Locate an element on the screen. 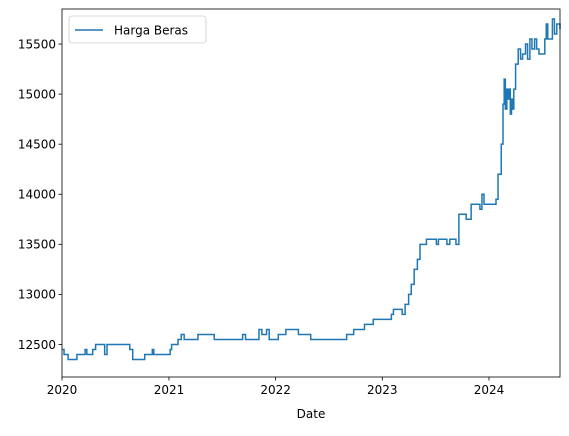 The height and width of the screenshot is (436, 569). x-tick-label: 2024 is located at coordinates (489, 390).